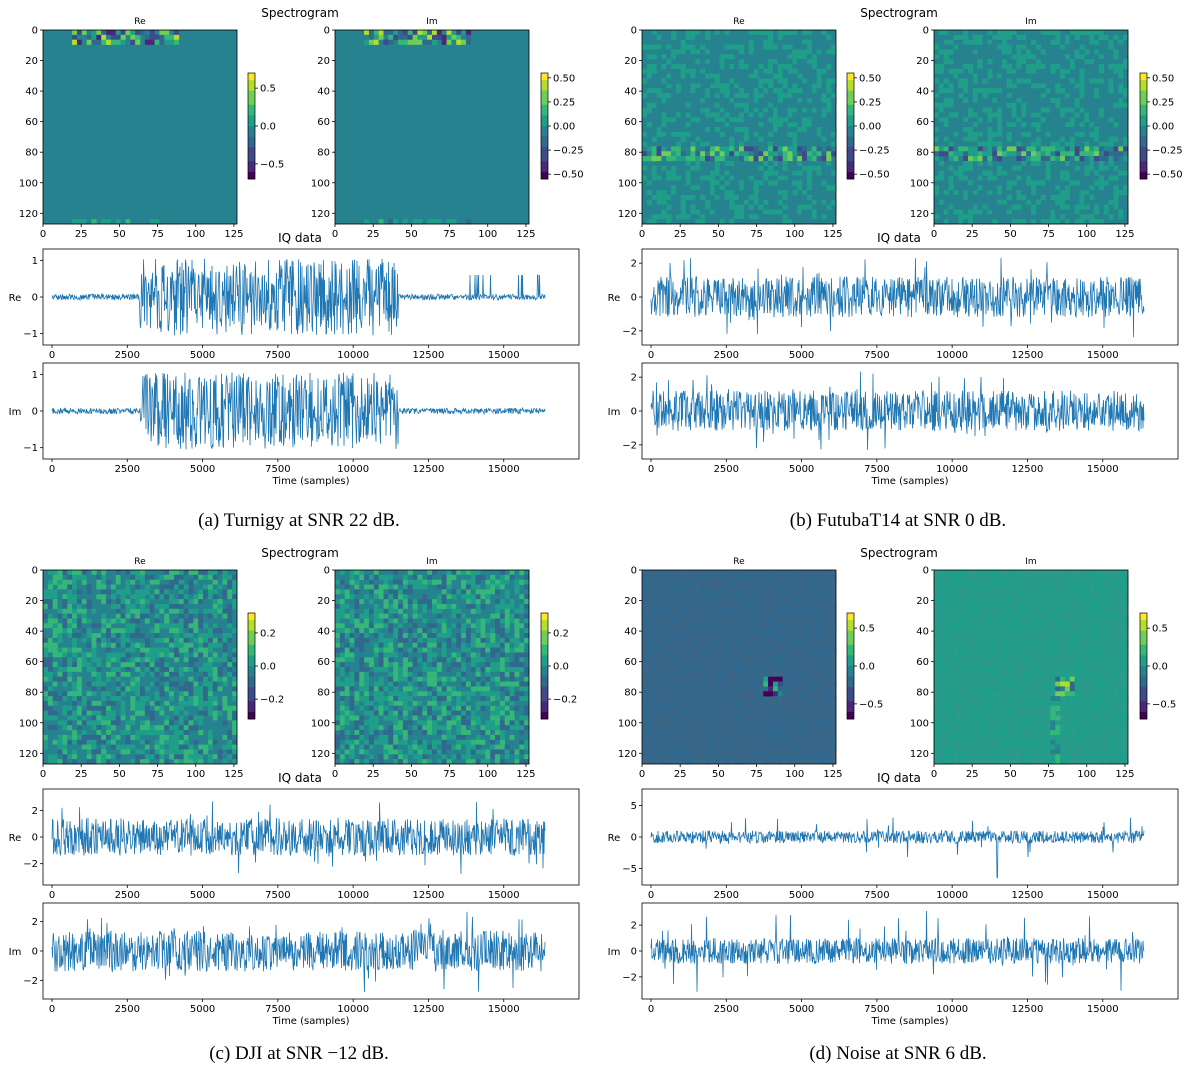 This screenshot has height=1074, width=1197. What do you see at coordinates (634, 264) in the screenshot?
I see `iq-y-tick-label: 2` at bounding box center [634, 264].